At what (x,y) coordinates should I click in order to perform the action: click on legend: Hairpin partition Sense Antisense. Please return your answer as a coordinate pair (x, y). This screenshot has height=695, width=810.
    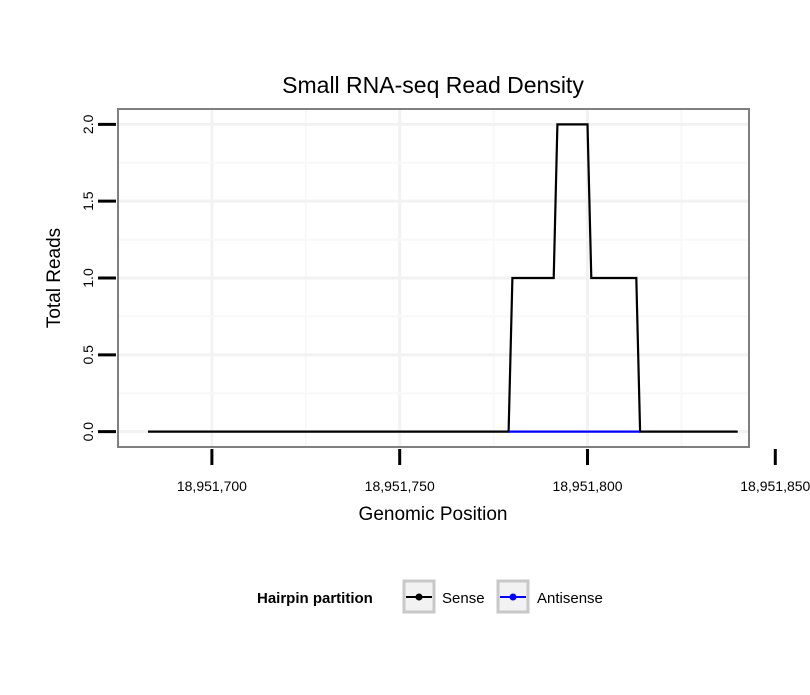
    Looking at the image, I should click on (430, 596).